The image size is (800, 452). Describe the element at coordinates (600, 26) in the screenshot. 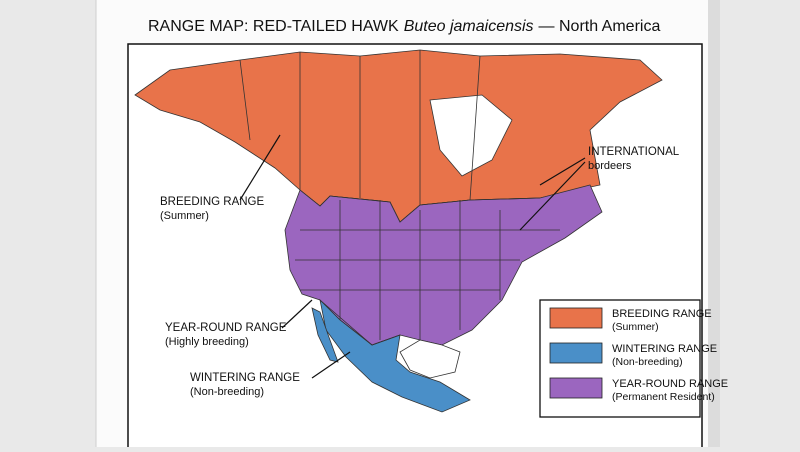

I see `title-suffix: — North America` at that location.